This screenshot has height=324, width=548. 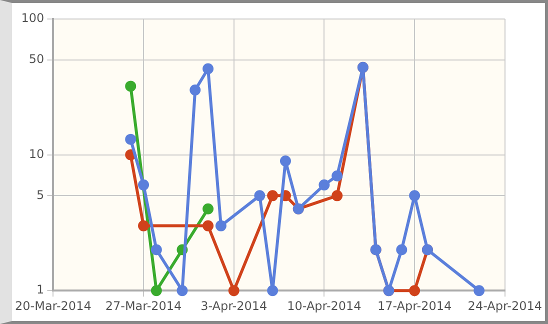 I want to click on x-tick-label: 24-Apr-2014, so click(x=505, y=305).